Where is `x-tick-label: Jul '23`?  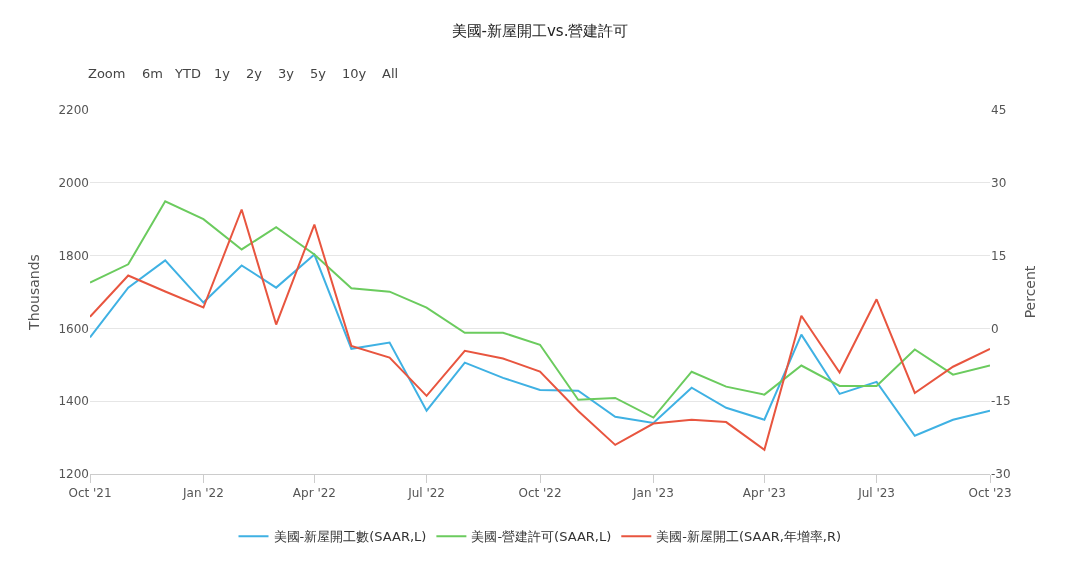 x-tick-label: Jul '23 is located at coordinates (876, 493).